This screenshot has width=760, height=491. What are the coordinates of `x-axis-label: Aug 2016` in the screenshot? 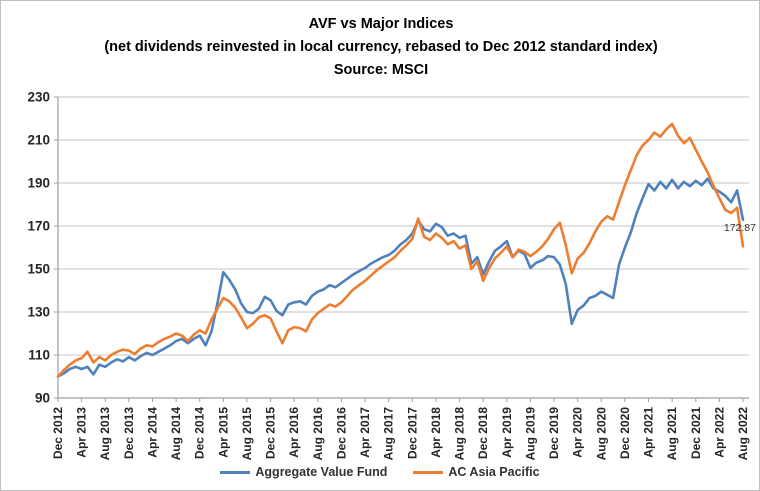 It's located at (318, 434).